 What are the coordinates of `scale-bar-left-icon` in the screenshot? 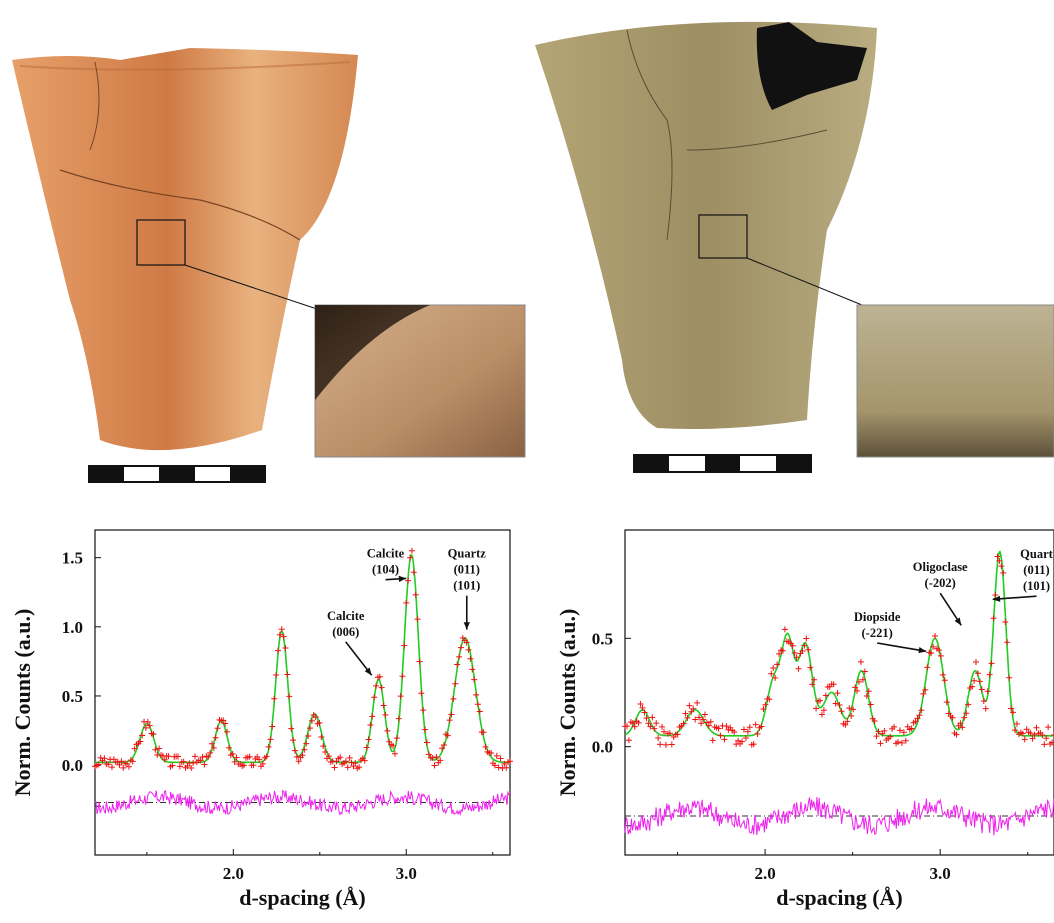 It's located at (177, 474).